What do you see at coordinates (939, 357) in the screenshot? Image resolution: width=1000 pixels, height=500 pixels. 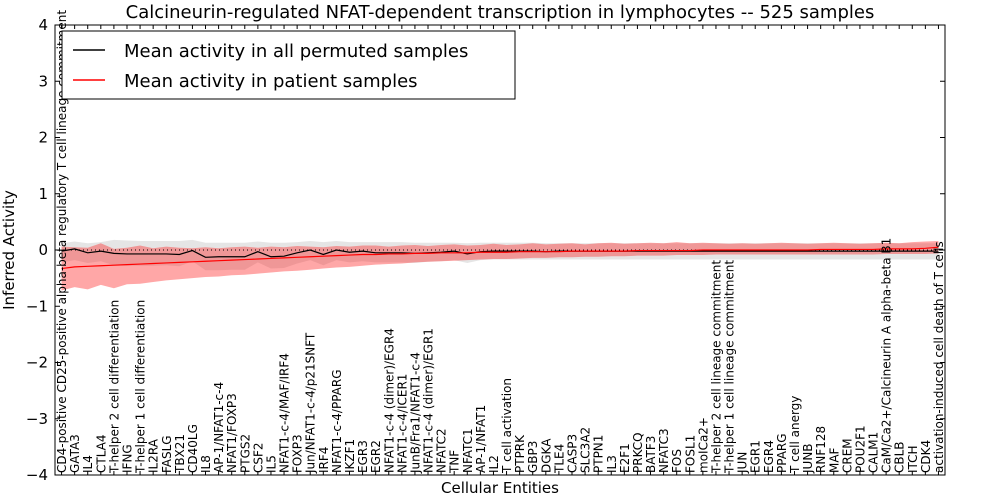 I see `x-tick-label: activation-induced cell death of T cells` at bounding box center [939, 357].